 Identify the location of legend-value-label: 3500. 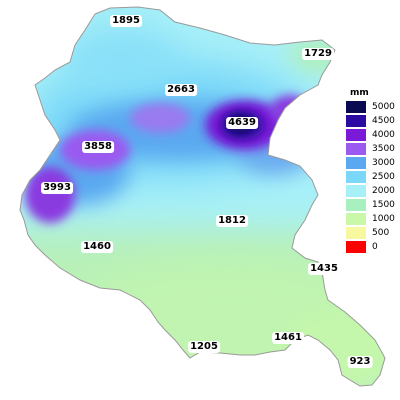
(383, 149).